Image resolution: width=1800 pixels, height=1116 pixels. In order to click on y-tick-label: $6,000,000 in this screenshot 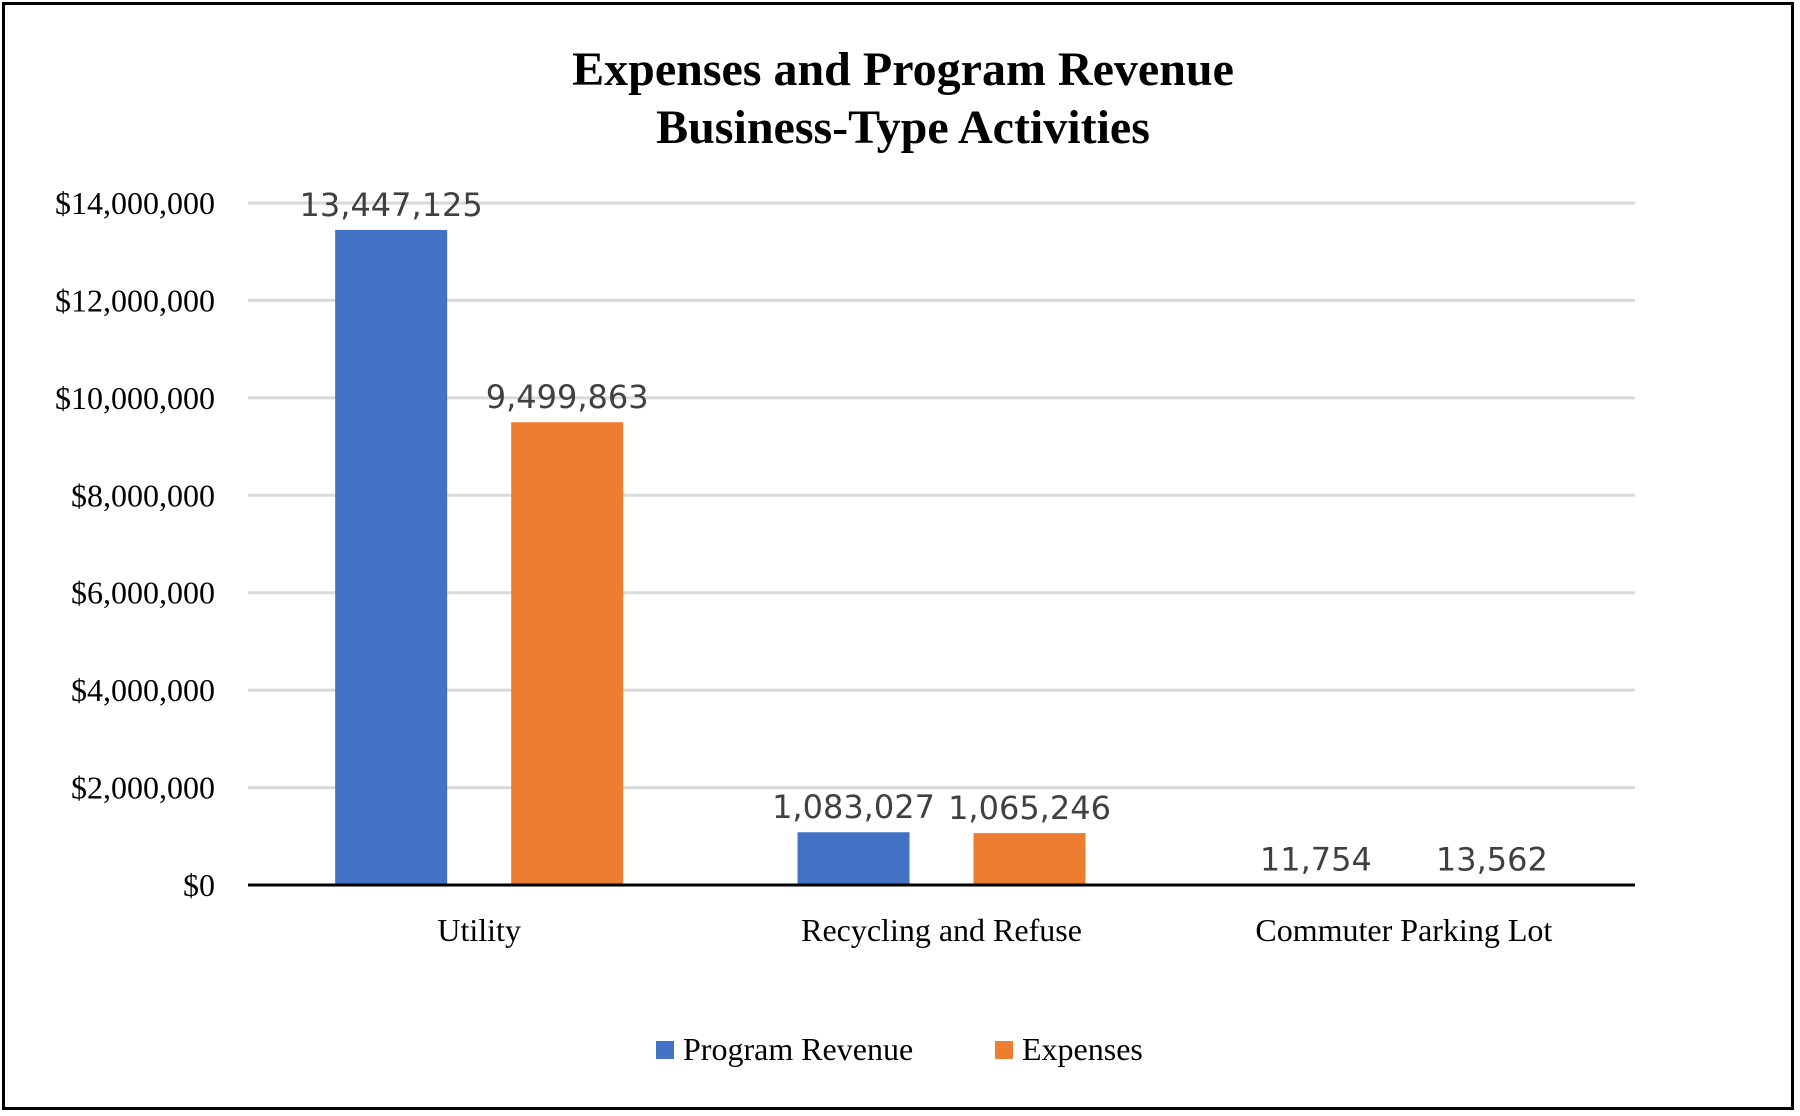, I will do `click(143, 593)`.